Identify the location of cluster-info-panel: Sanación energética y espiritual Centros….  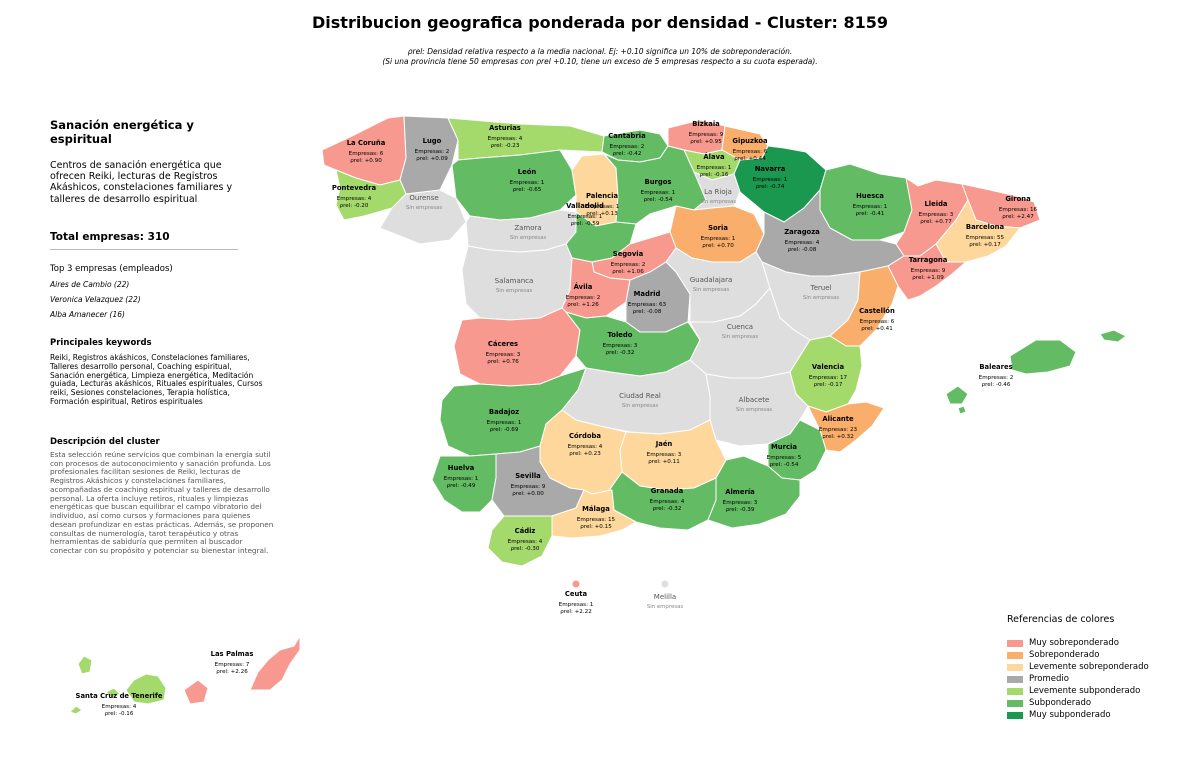
(161, 337).